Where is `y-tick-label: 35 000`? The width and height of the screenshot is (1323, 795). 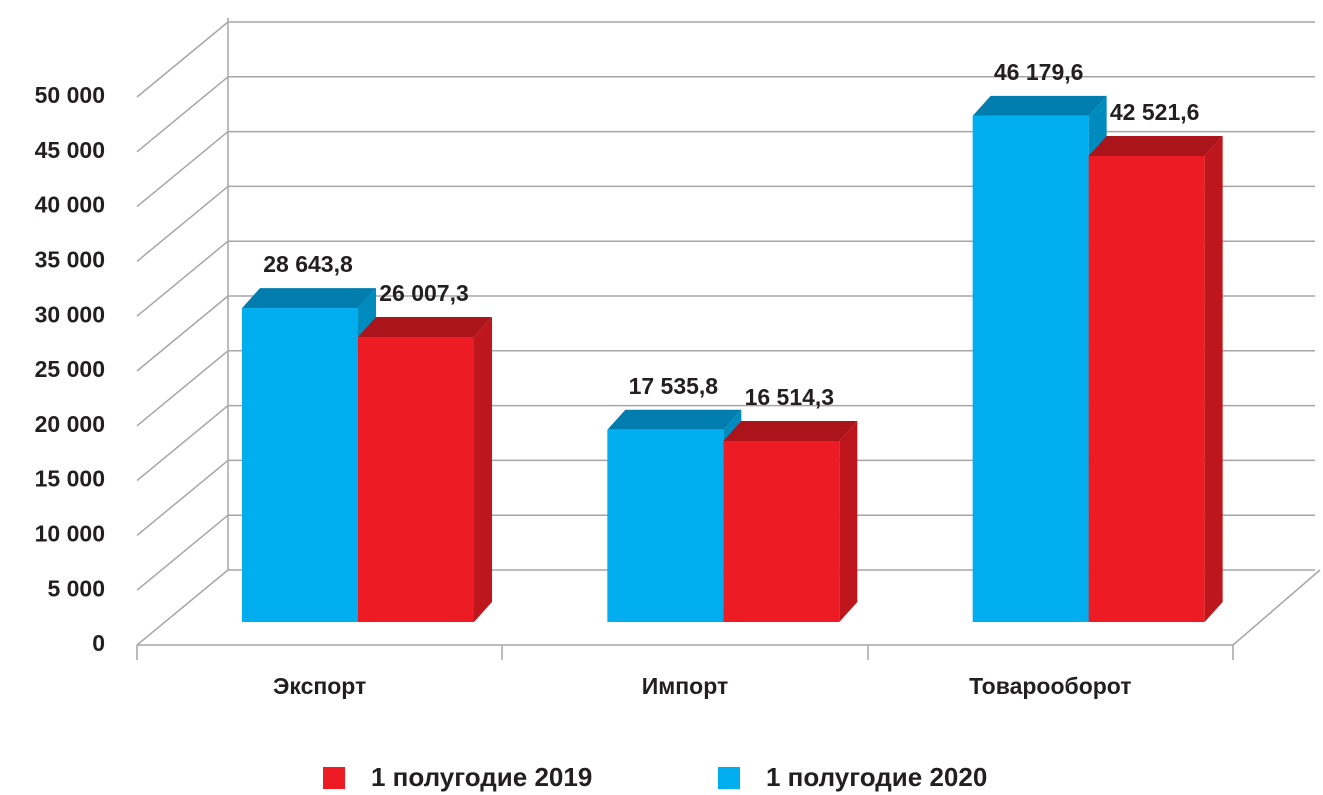
y-tick-label: 35 000 is located at coordinates (70, 259).